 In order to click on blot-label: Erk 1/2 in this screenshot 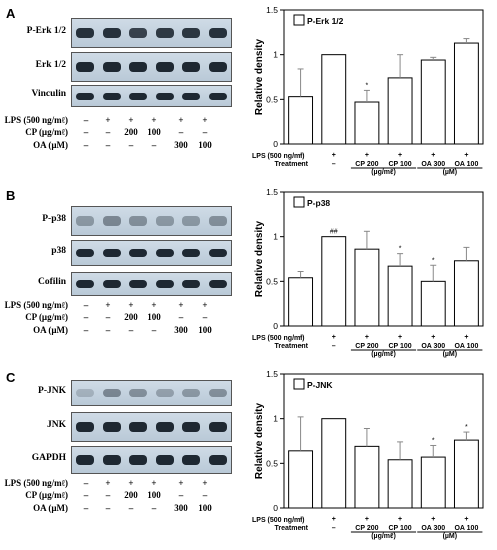, I will do `click(50, 65)`.